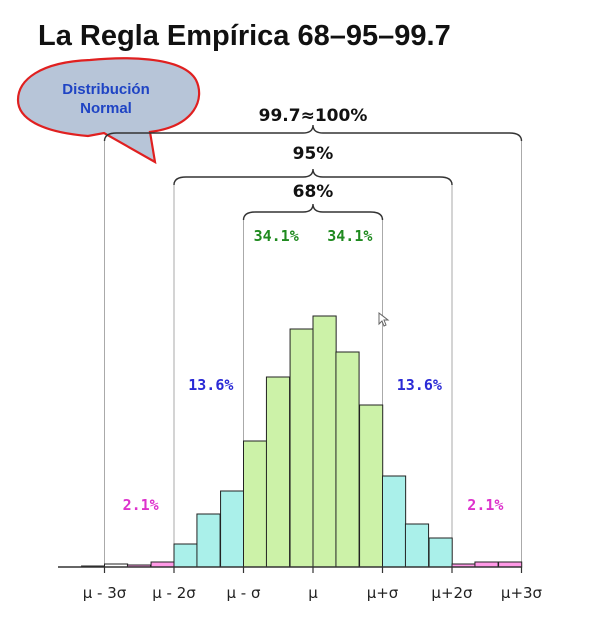 The height and width of the screenshot is (627, 603). I want to click on mouse-cursor-icon, so click(384, 319).